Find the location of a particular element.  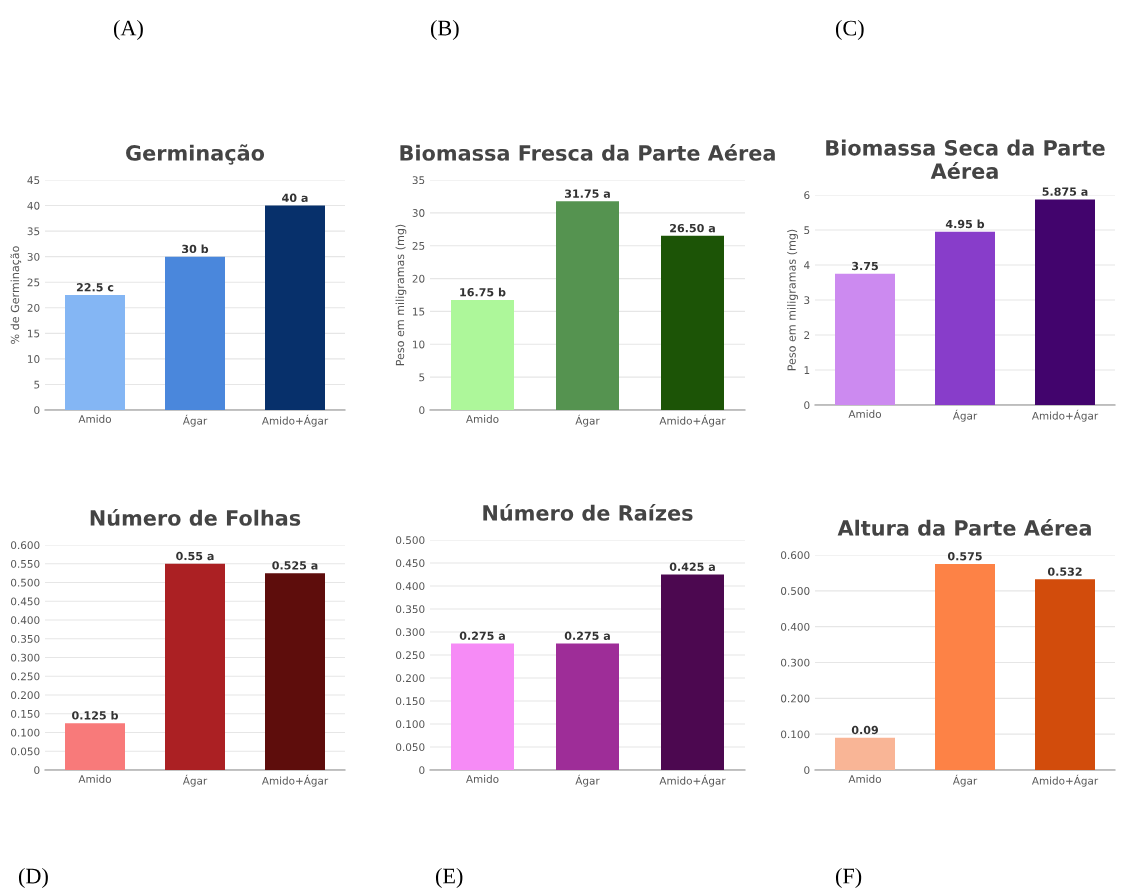

data-label: 40 a is located at coordinates (295, 198).